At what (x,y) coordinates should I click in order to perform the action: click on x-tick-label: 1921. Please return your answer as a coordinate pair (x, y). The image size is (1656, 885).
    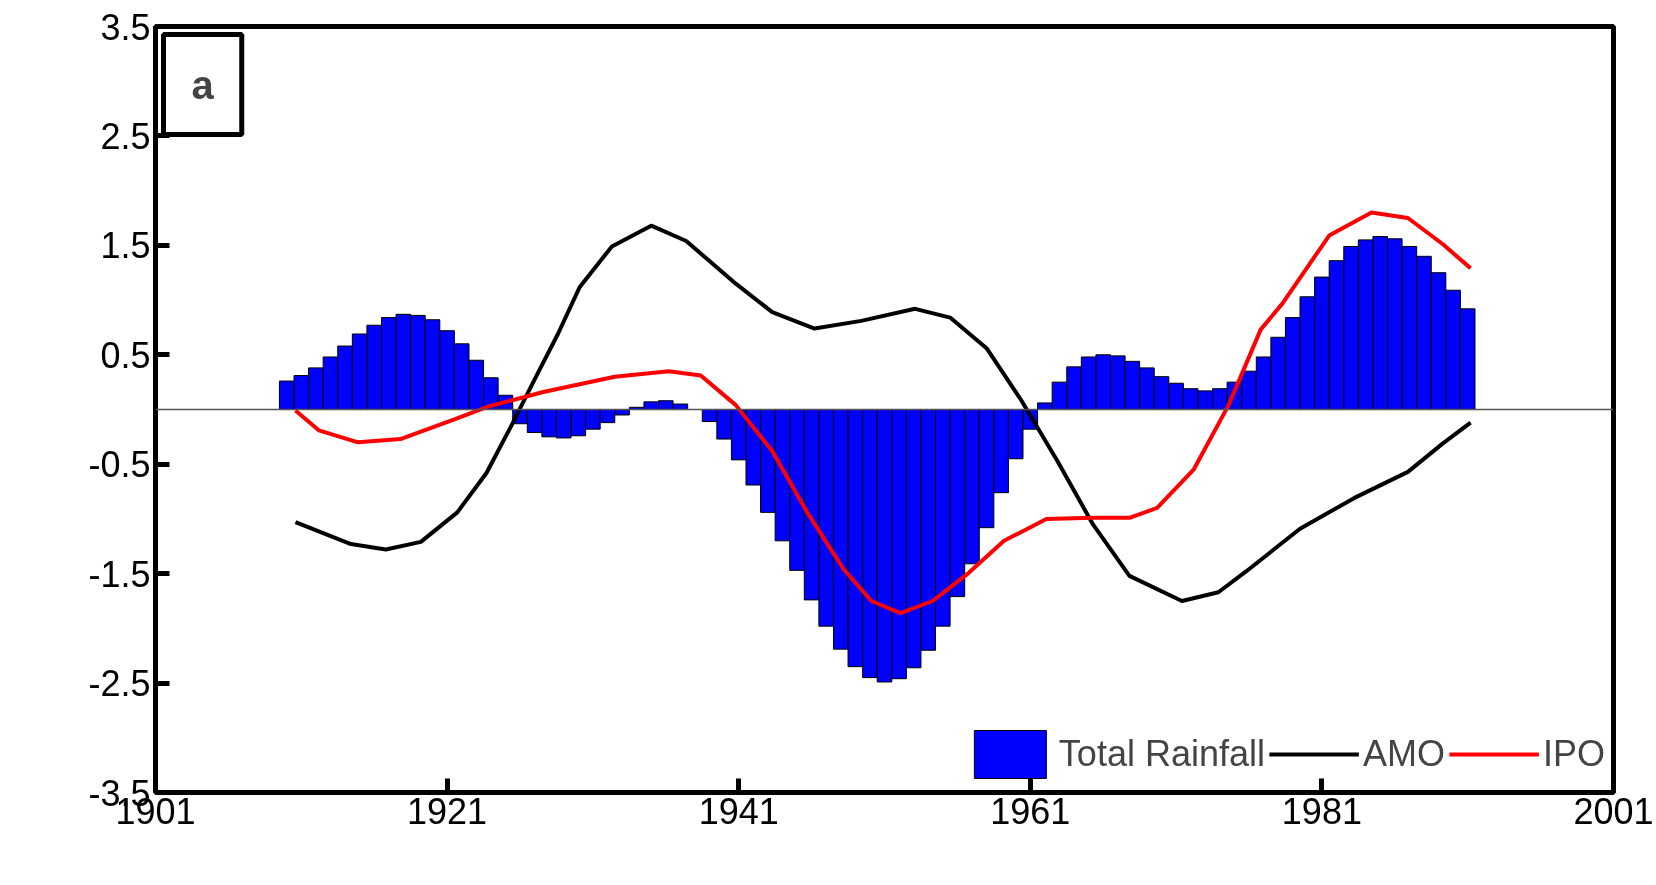
    Looking at the image, I should click on (447, 811).